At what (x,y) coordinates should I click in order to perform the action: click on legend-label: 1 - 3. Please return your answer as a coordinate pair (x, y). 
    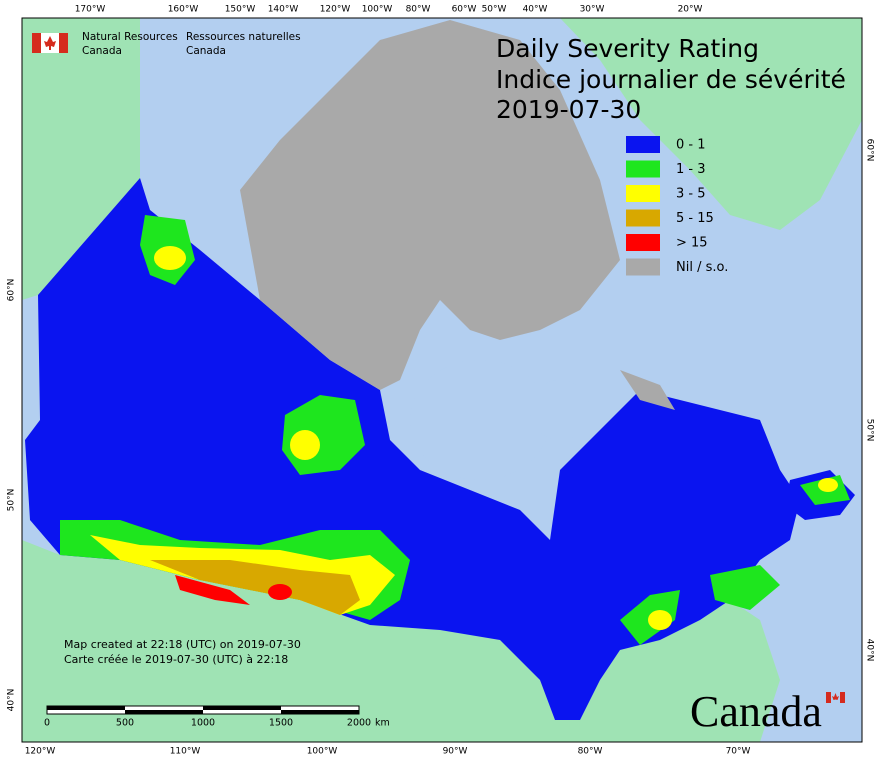
    Looking at the image, I should click on (691, 169).